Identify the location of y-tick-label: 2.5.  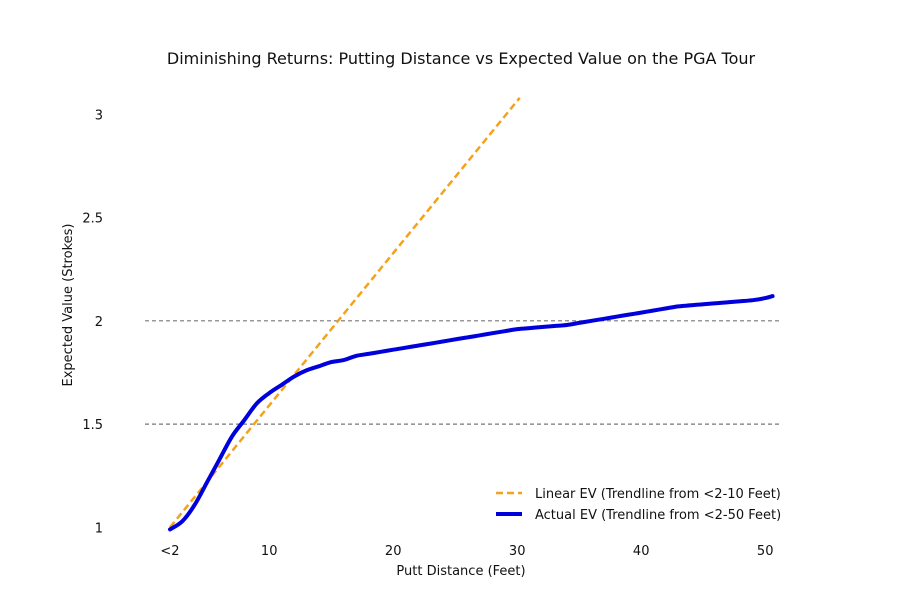
(92, 219).